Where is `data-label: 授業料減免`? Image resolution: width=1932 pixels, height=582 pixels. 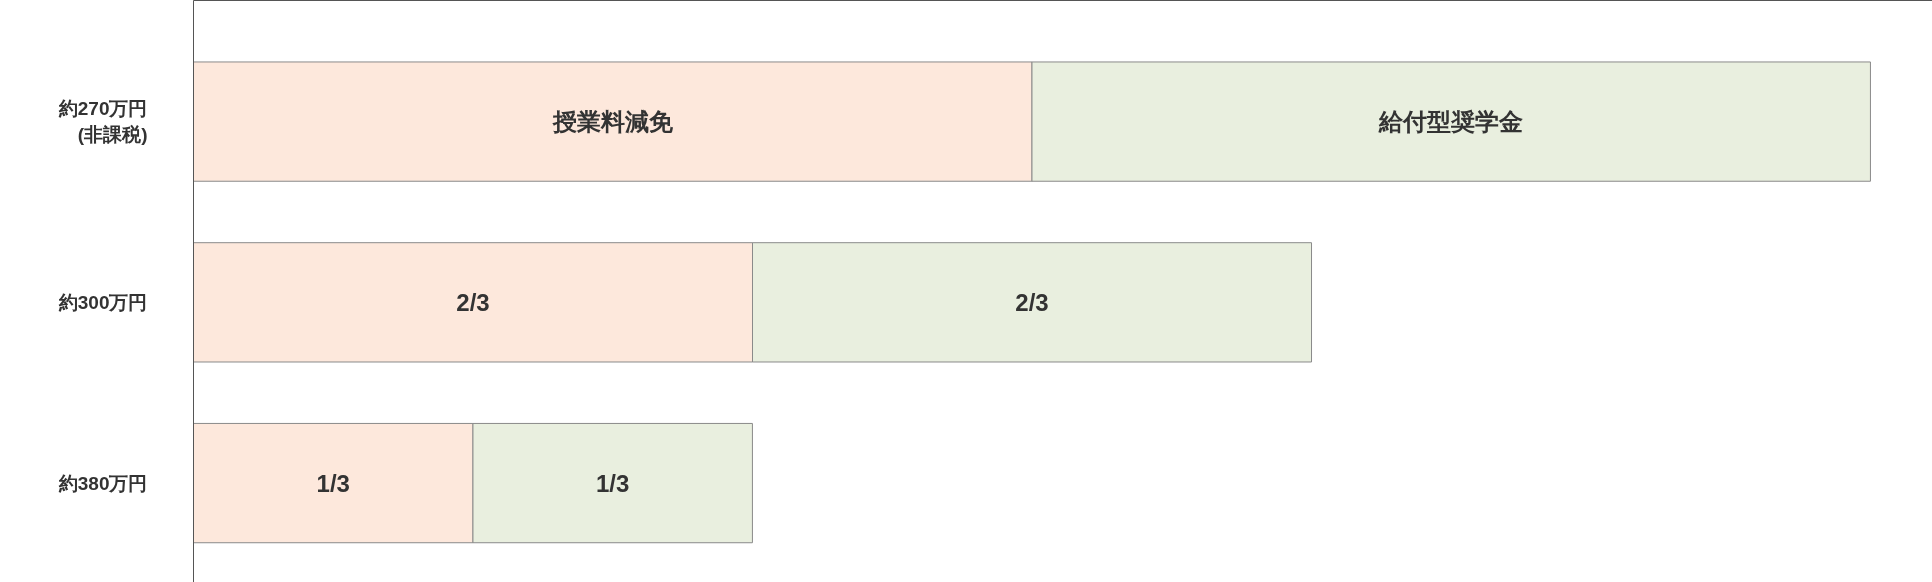
data-label: 授業料減免 is located at coordinates (612, 122).